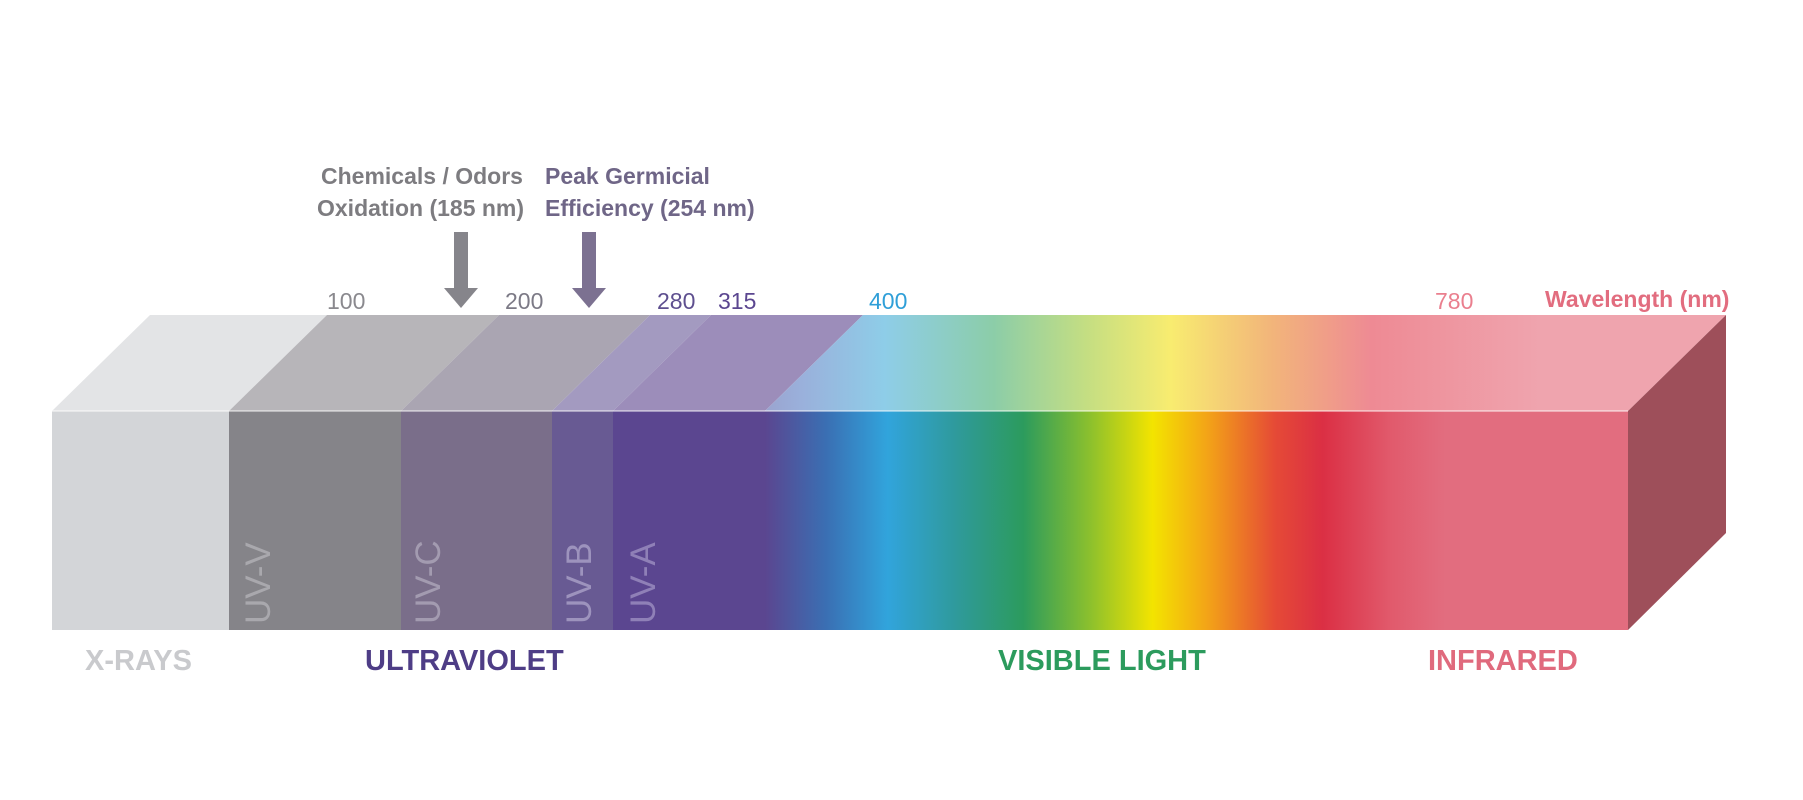 The width and height of the screenshot is (1803, 800). I want to click on oxidation-label-line2: Oxidation (185 nm), so click(420, 208).